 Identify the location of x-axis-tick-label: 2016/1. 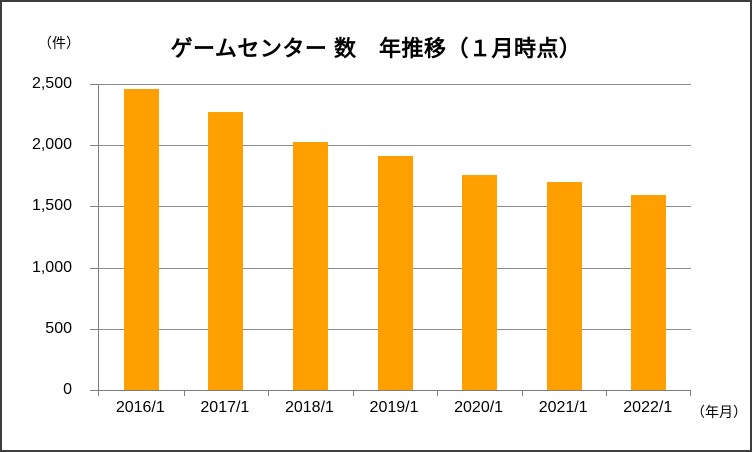
(140, 407).